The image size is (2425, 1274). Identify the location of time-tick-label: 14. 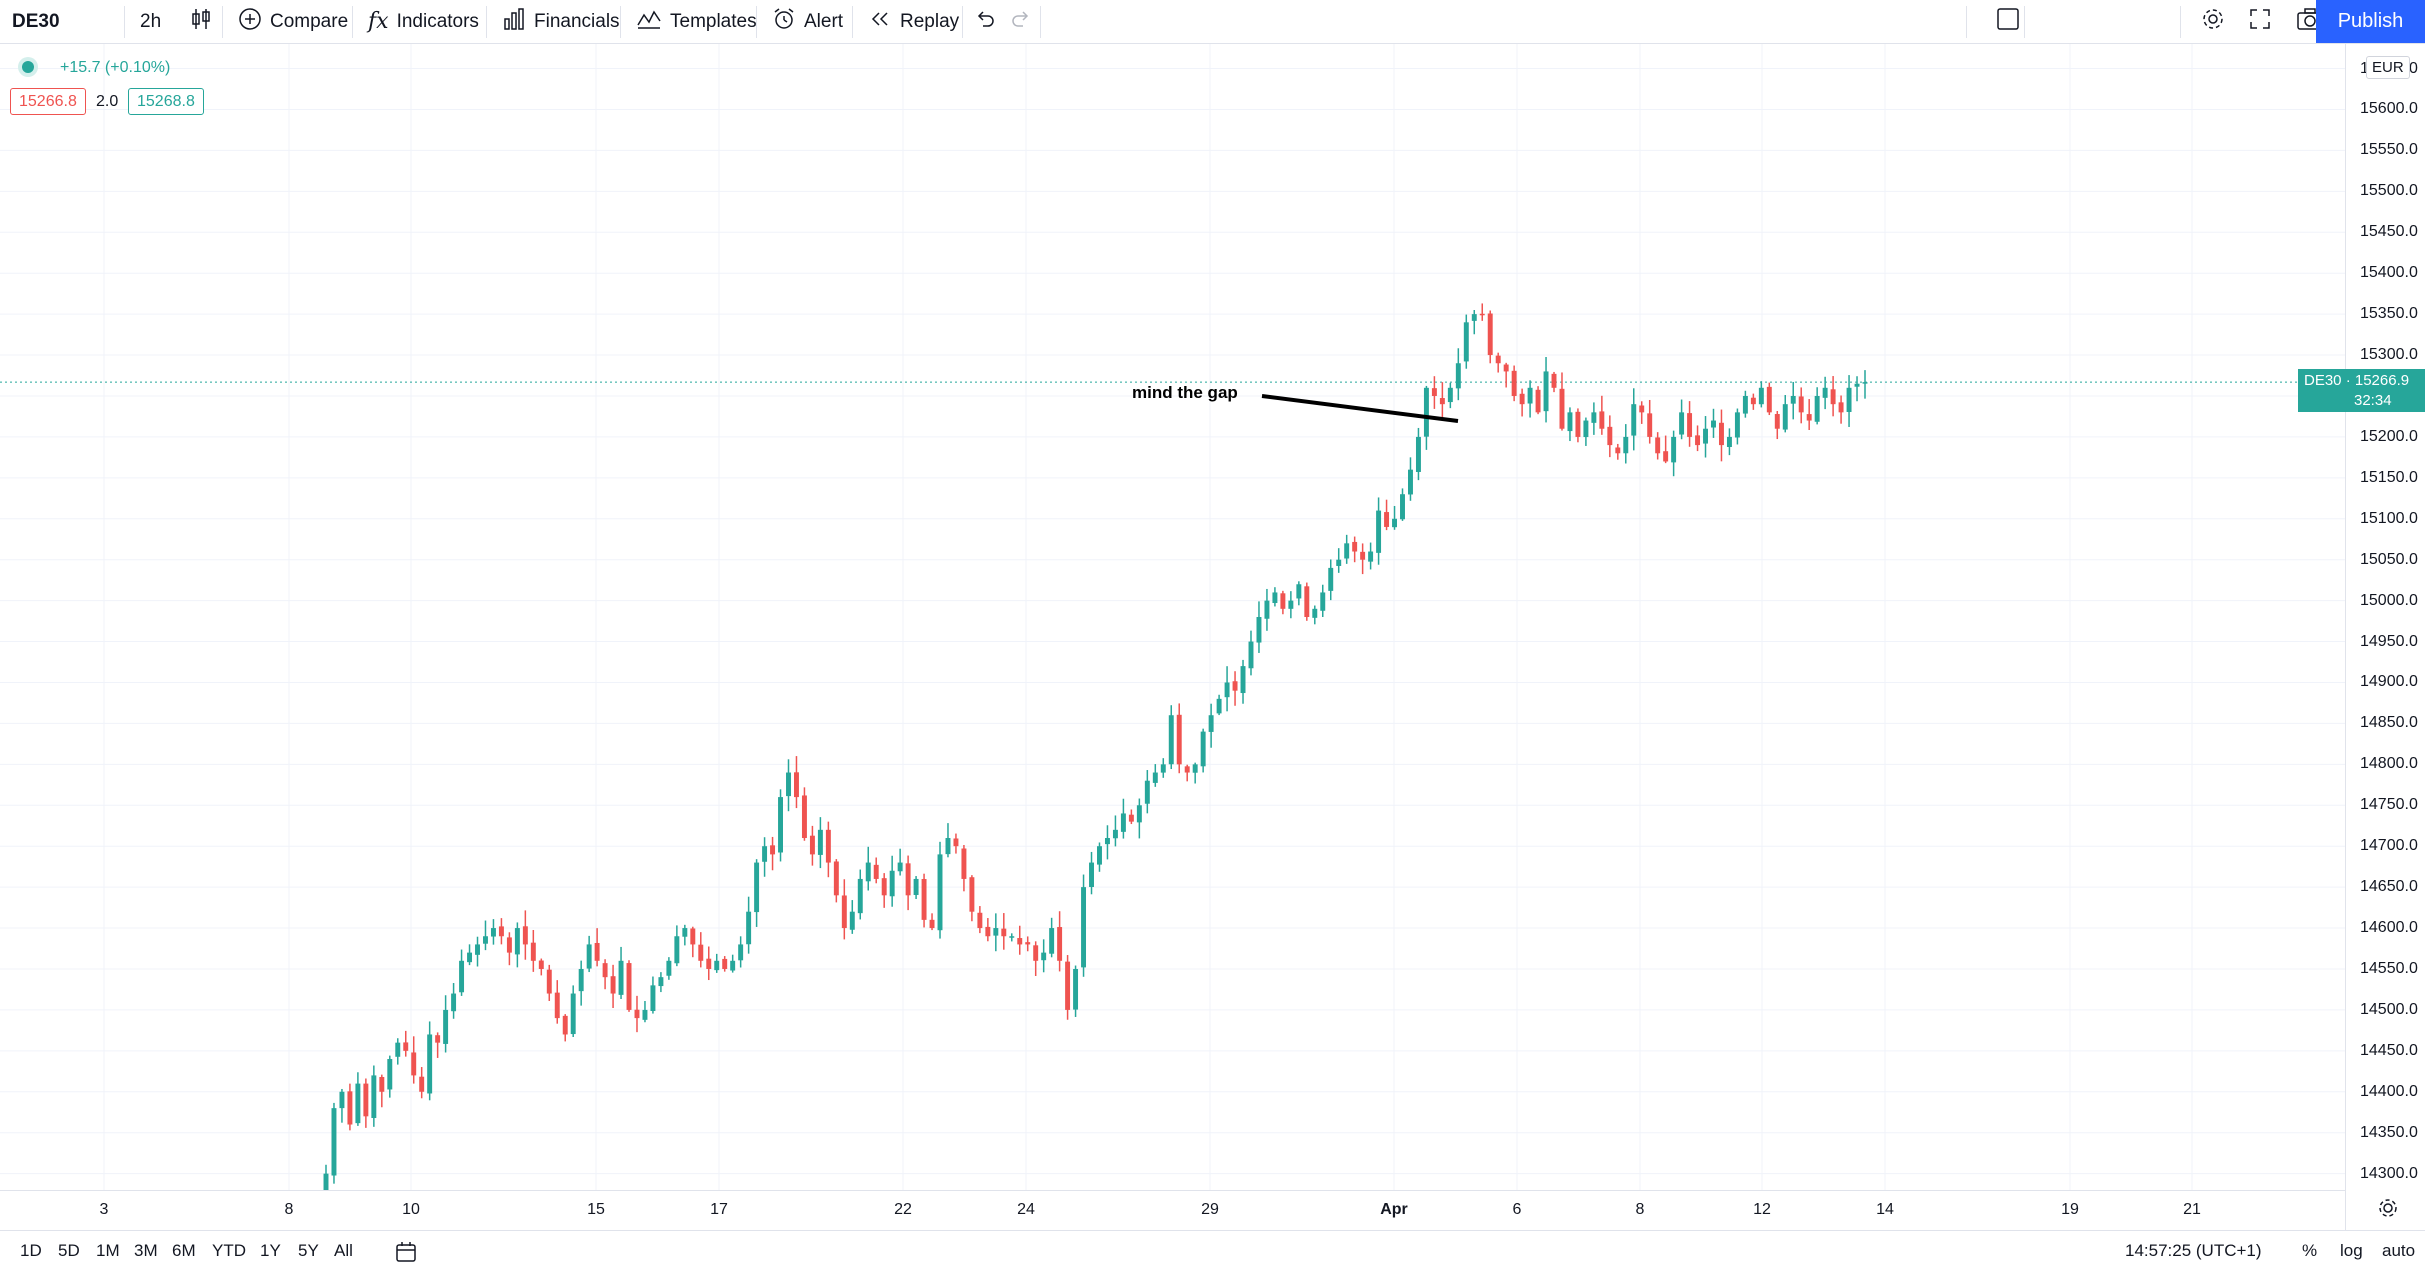
(1885, 1209).